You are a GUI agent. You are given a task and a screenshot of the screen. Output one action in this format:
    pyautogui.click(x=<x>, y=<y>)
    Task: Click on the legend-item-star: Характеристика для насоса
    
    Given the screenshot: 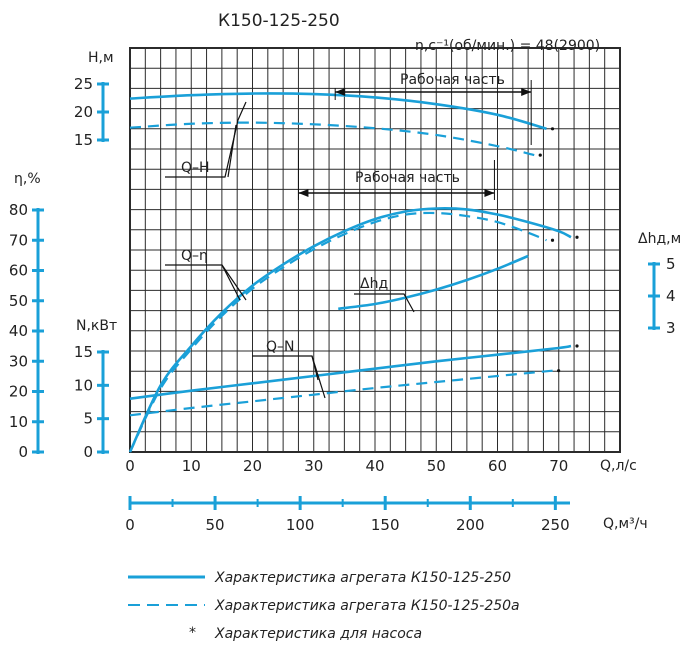 What is the action you would take?
    pyautogui.click(x=318, y=634)
    